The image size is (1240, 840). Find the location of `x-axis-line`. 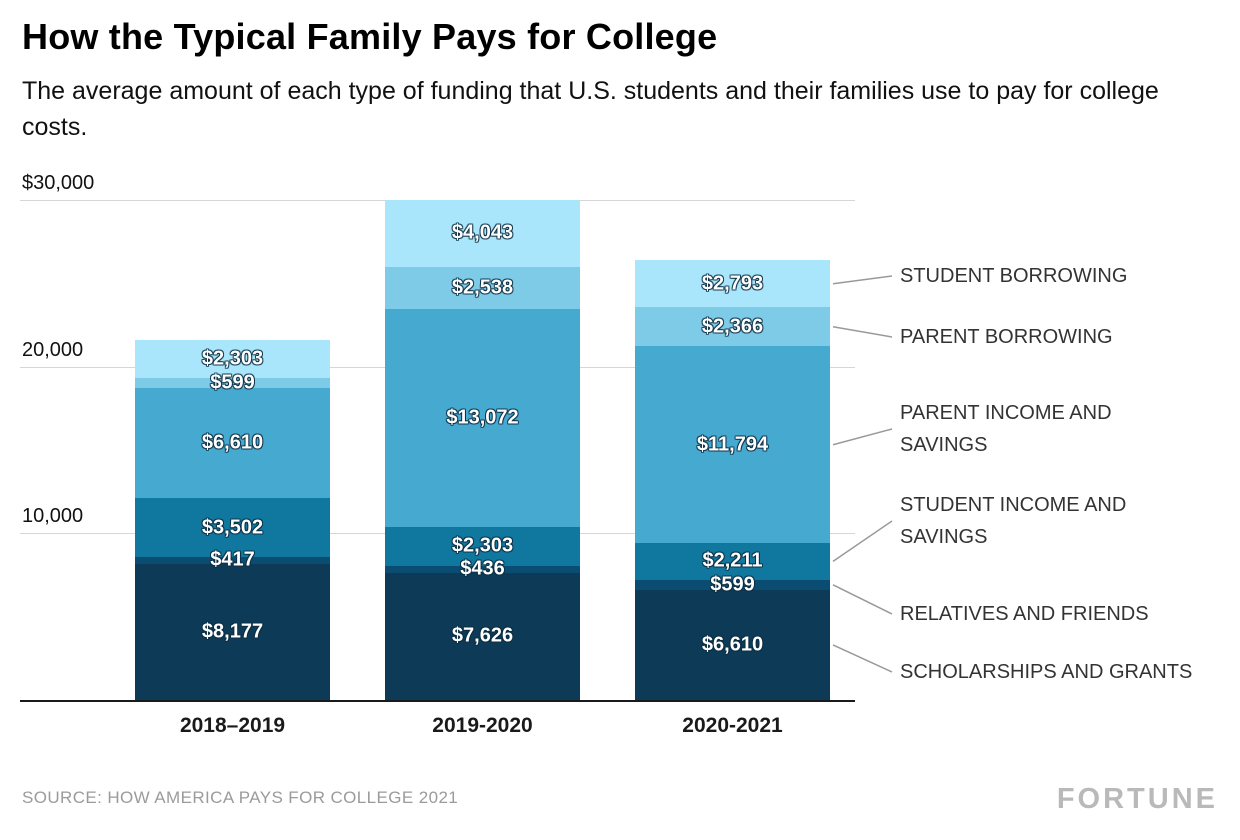

x-axis-line is located at coordinates (437, 701).